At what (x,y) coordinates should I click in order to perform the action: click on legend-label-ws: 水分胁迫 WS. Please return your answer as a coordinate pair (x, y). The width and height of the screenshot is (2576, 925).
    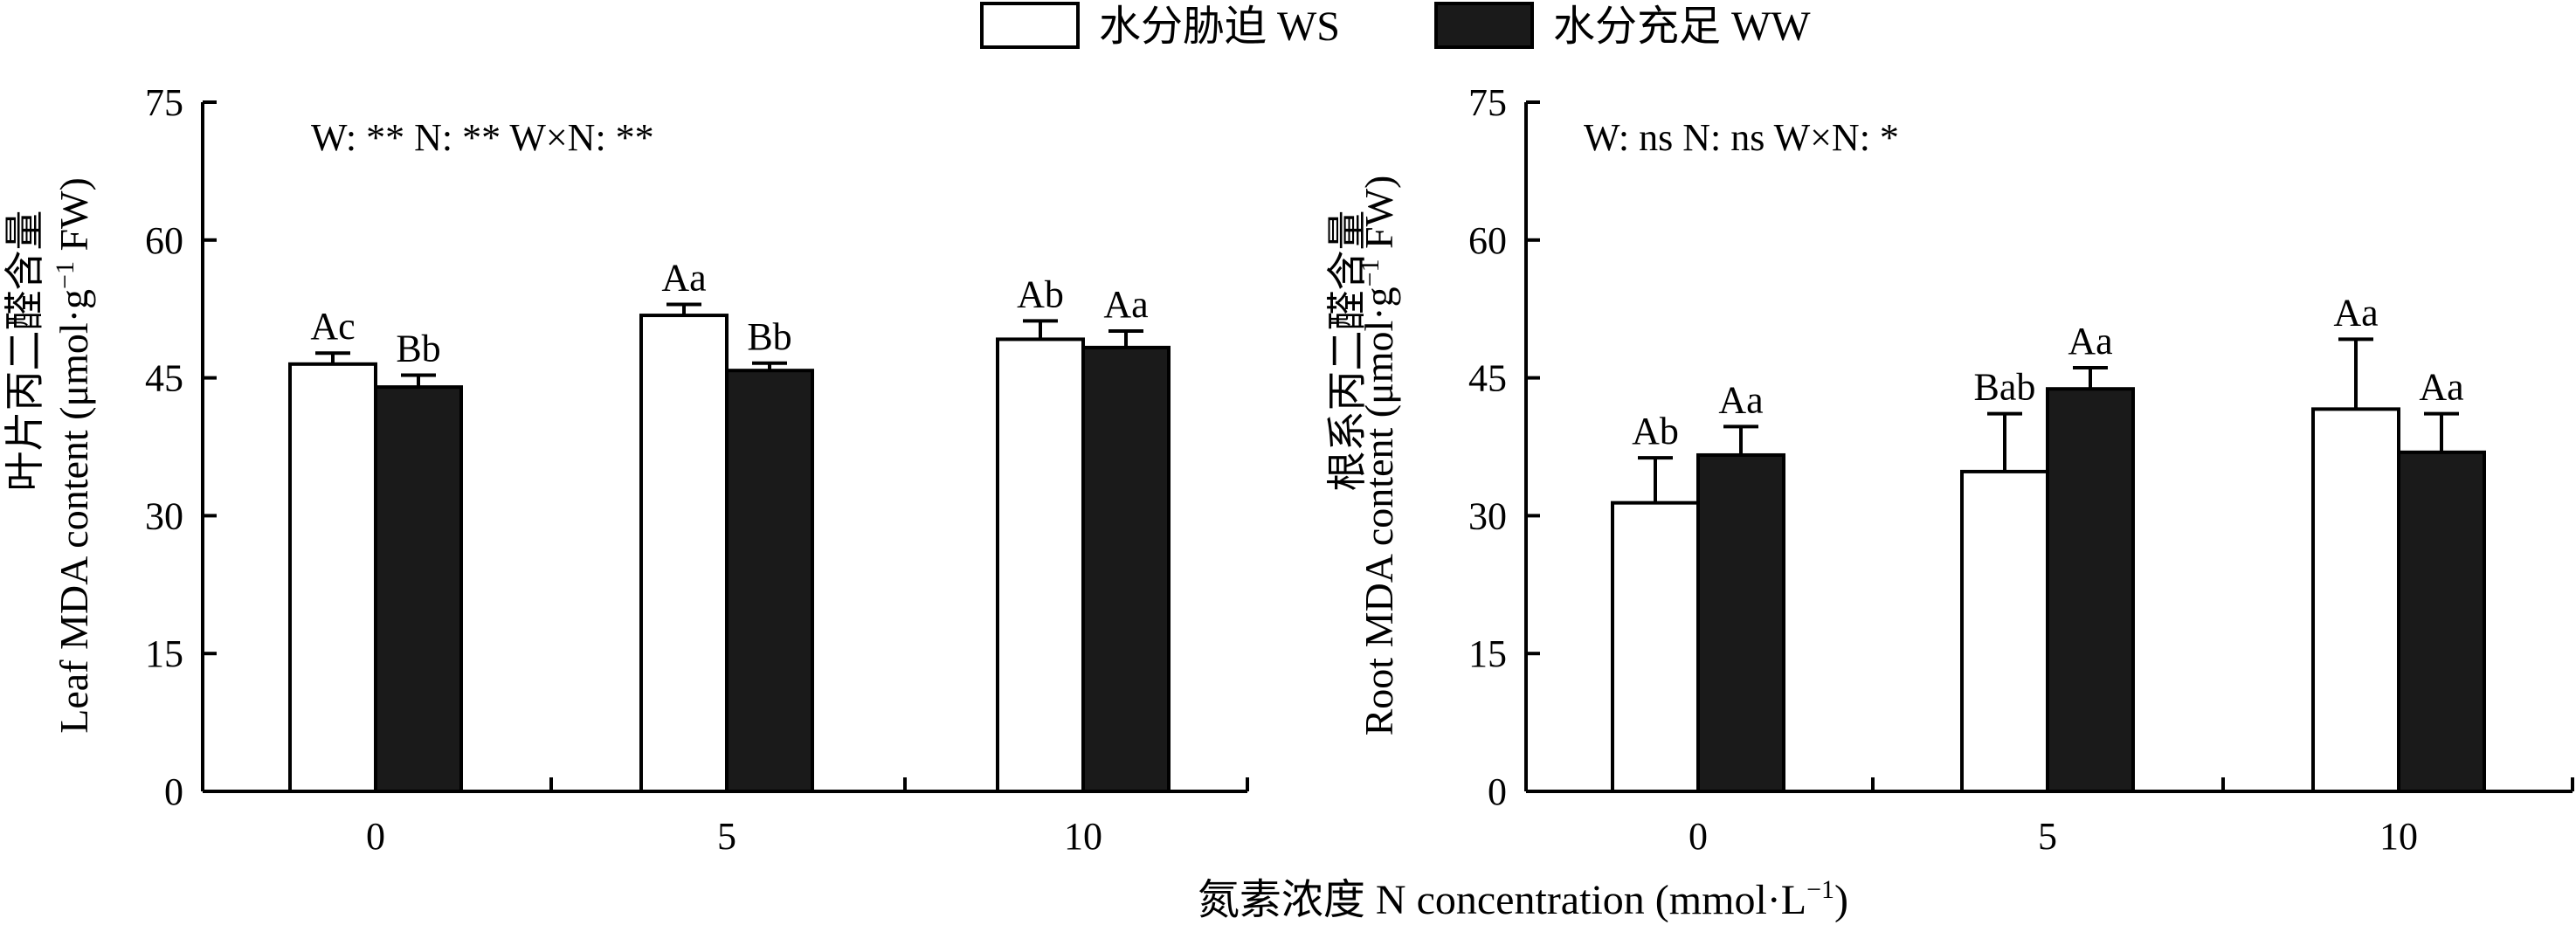
    Looking at the image, I should click on (1219, 26).